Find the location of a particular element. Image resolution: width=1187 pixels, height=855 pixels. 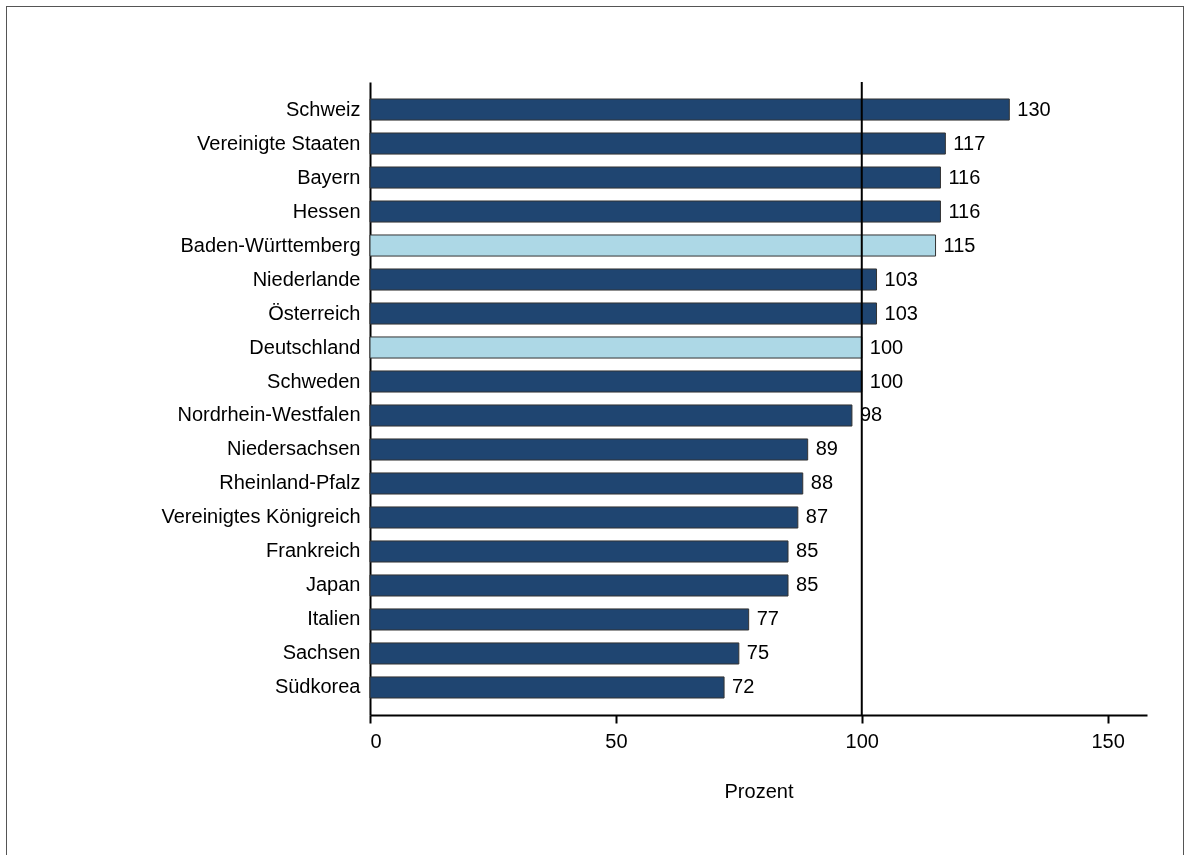

x-axis-title: Prozent is located at coordinates (759, 790).